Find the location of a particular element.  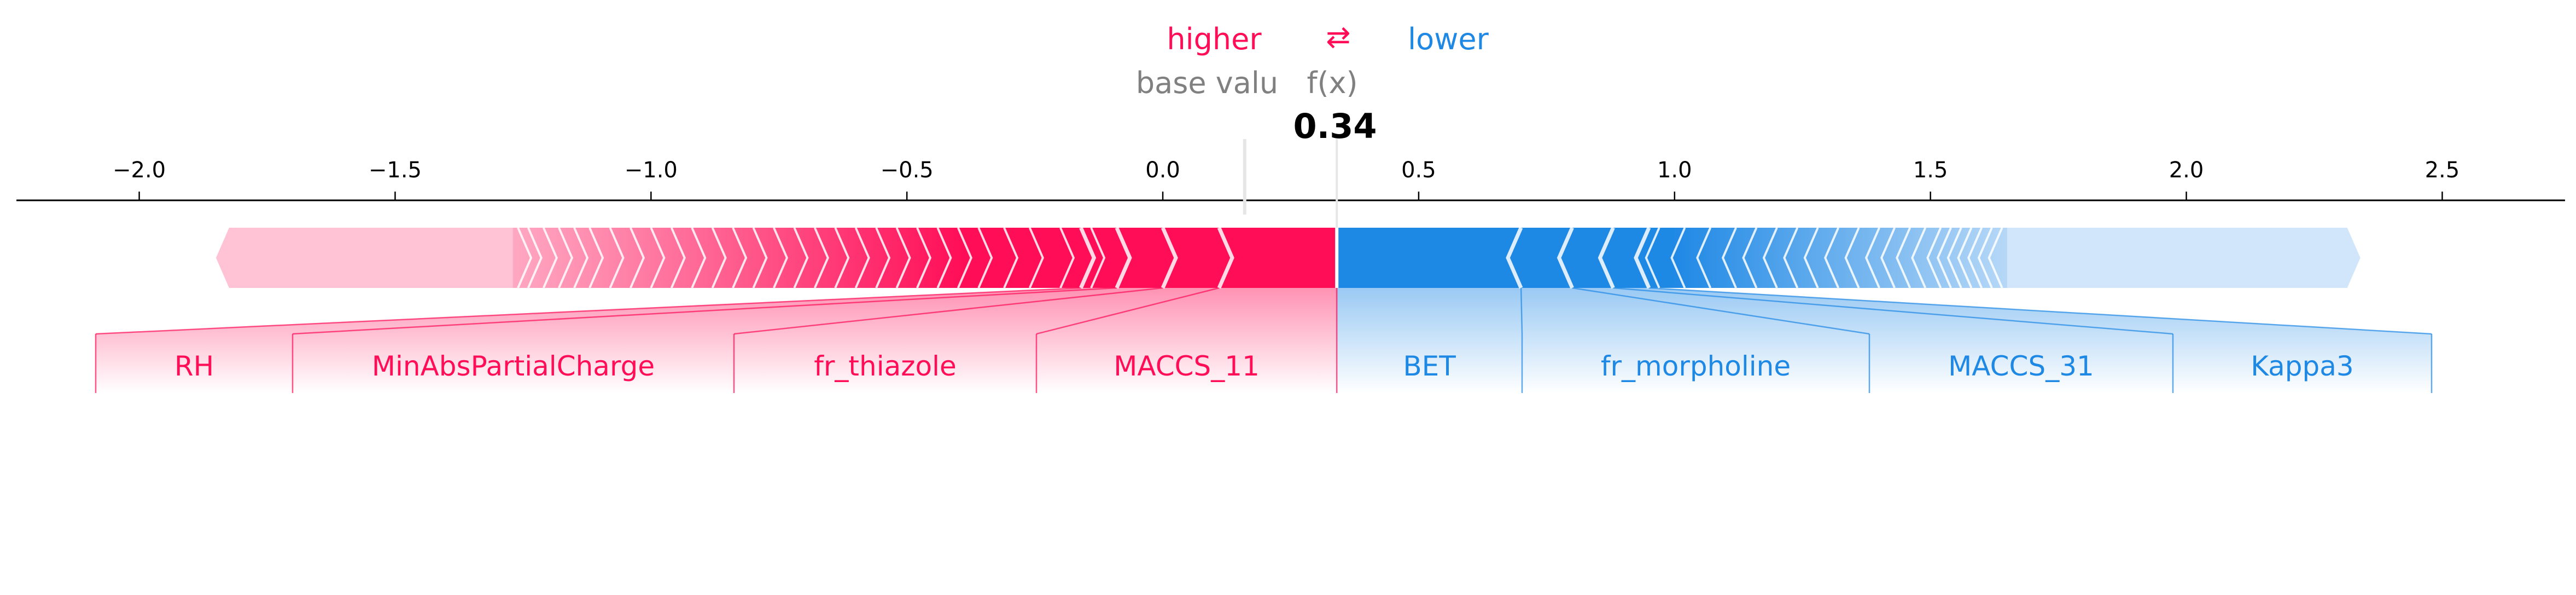

feature-label: Kappa3 is located at coordinates (2302, 366).